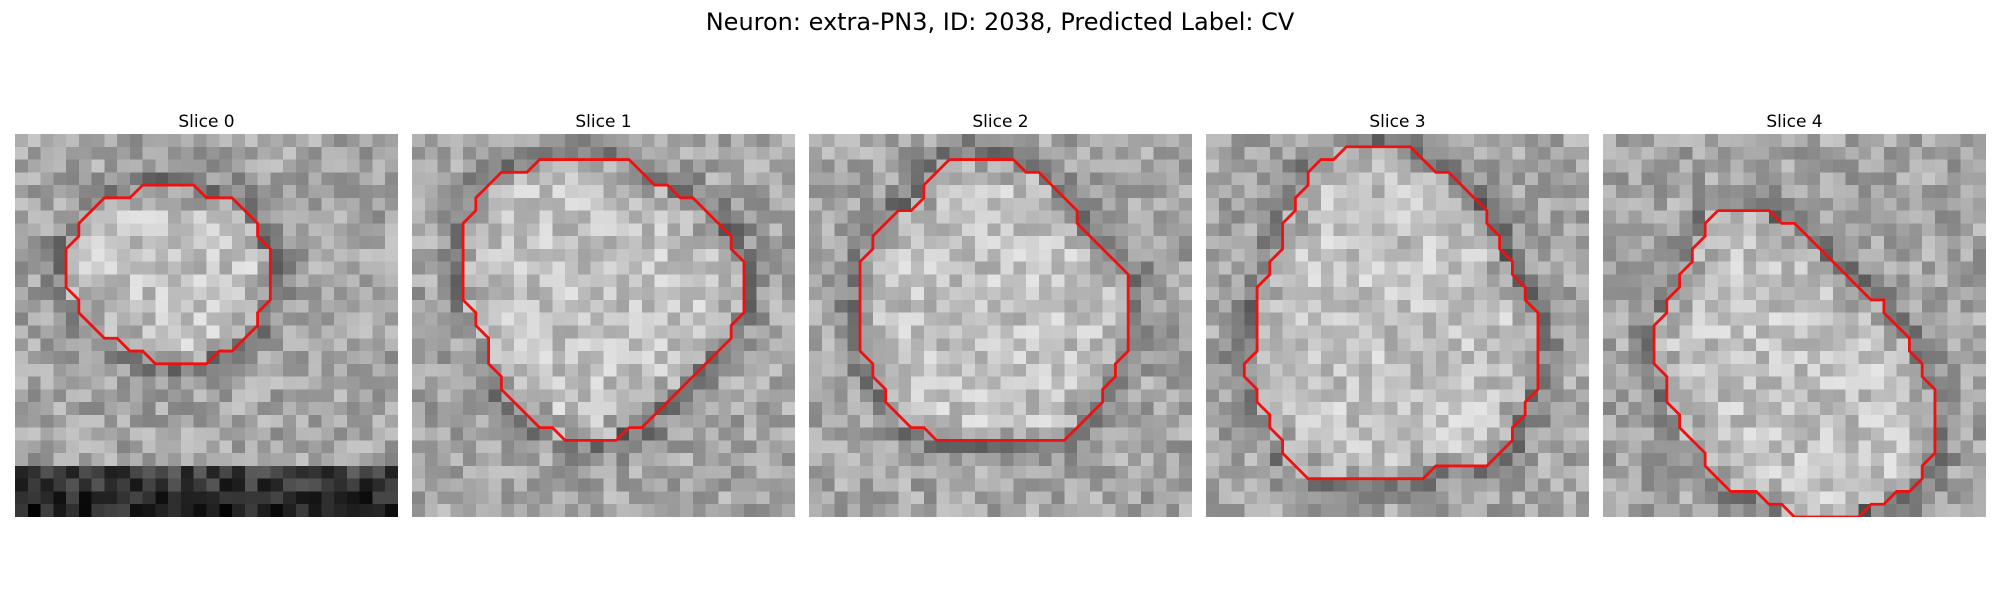  What do you see at coordinates (1397, 122) in the screenshot?
I see `slice-title: Slice 3` at bounding box center [1397, 122].